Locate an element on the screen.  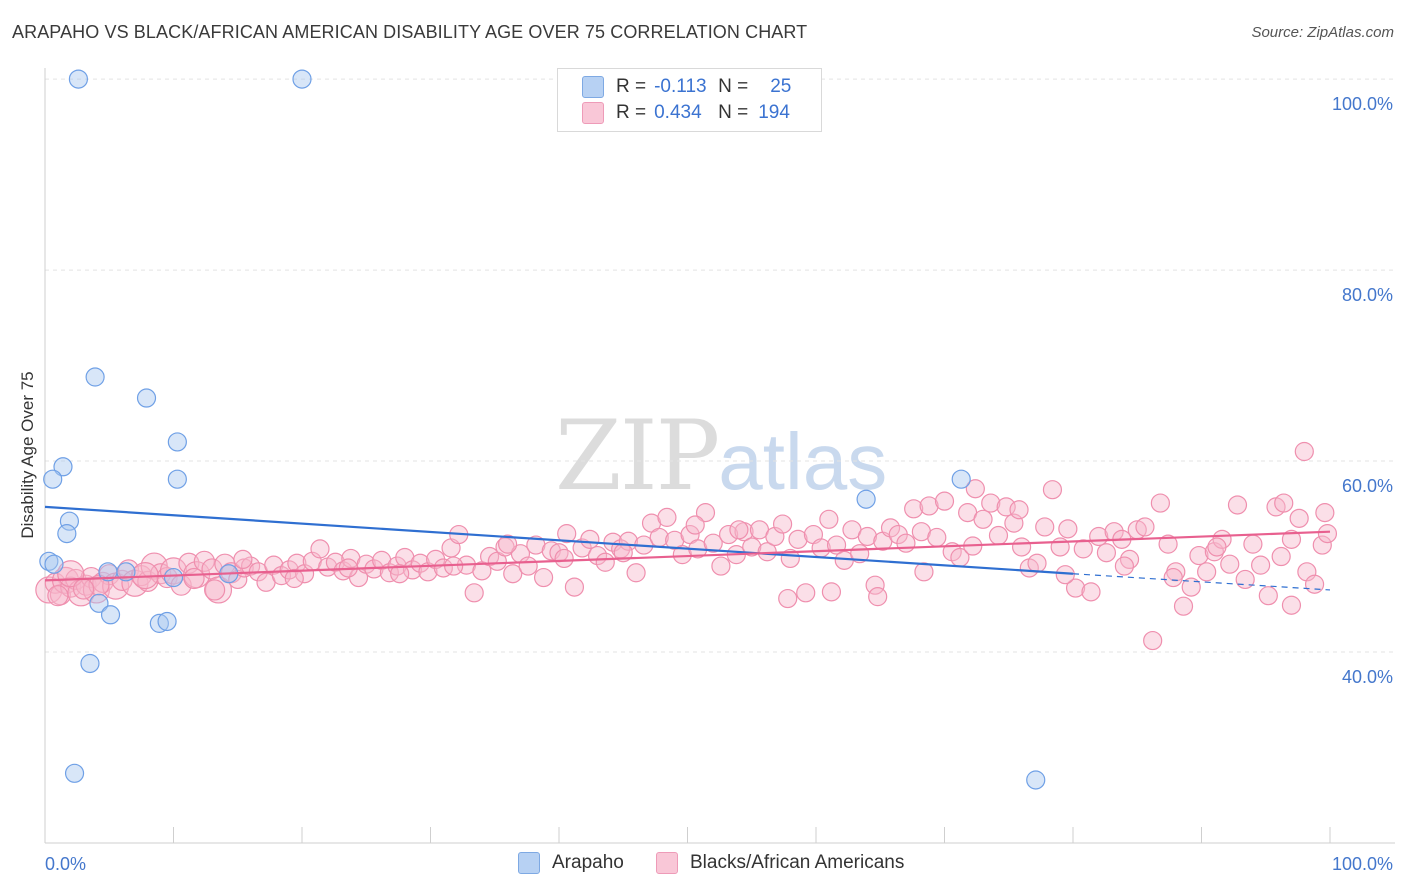
x-tick-label: 100.0% is located at coordinates (1362, 864).